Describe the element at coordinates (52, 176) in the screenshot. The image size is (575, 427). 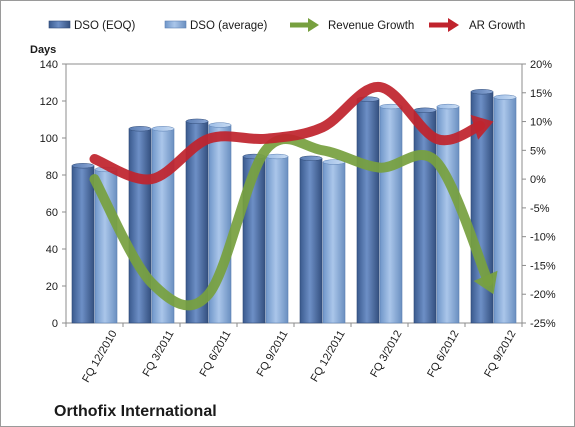
I see `y-left-tick-label-4: 80` at that location.